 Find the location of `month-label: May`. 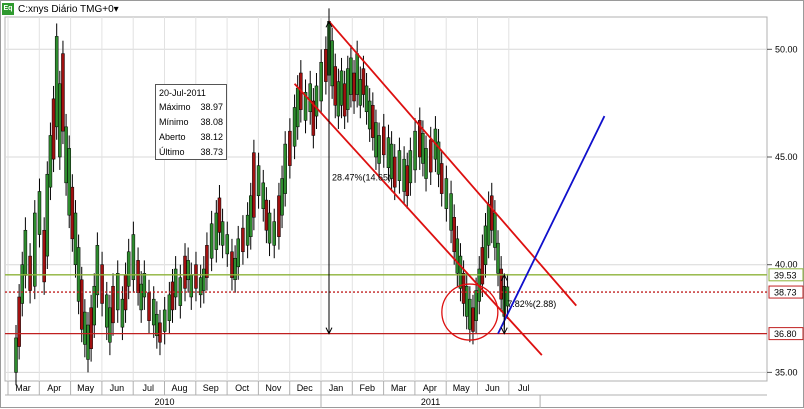

month-label: May is located at coordinates (462, 388).